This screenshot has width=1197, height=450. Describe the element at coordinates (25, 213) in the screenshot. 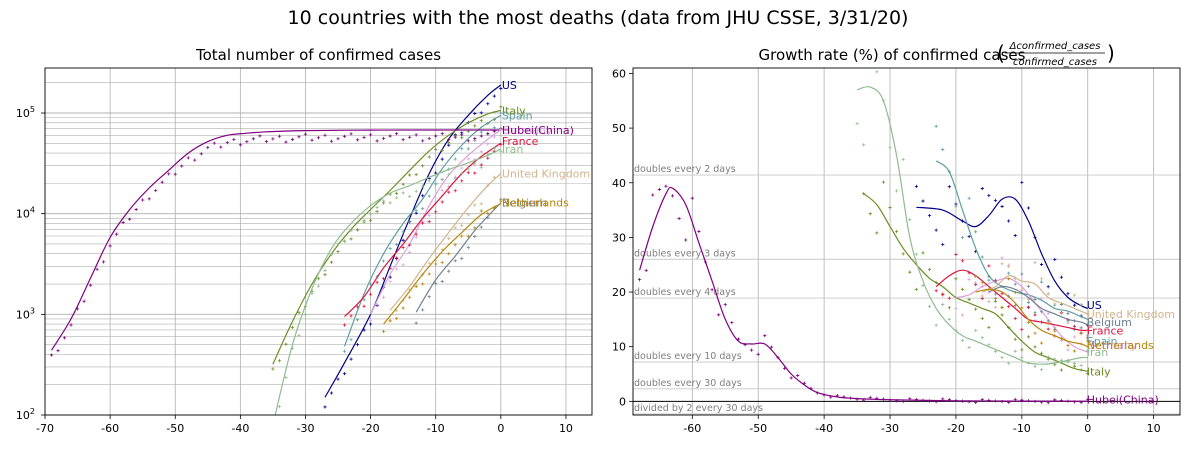

I see `left-ytick-label: 10⁴` at that location.